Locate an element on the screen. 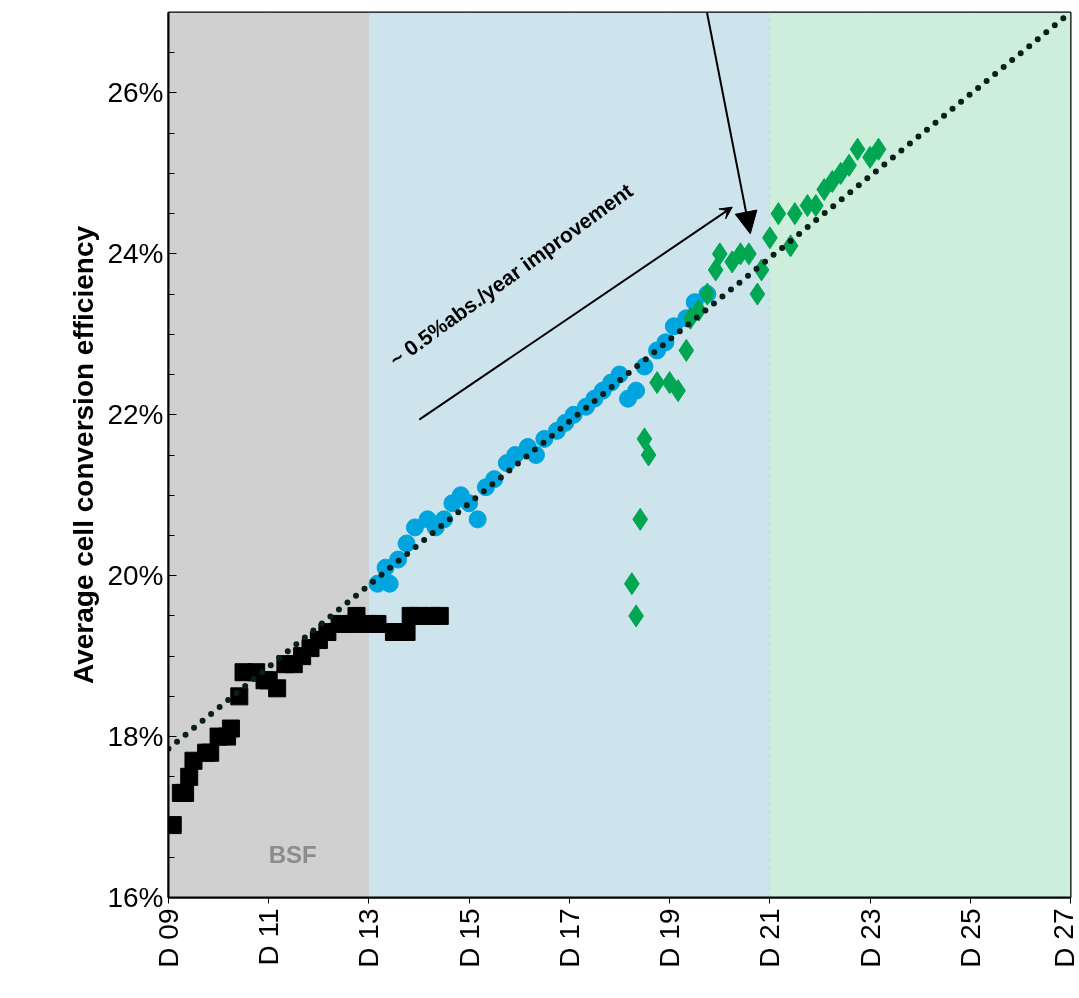 Image resolution: width=1079 pixels, height=998 pixels. band-label: BSF is located at coordinates (292, 854).